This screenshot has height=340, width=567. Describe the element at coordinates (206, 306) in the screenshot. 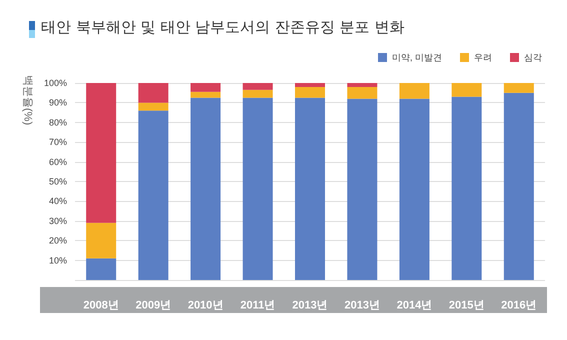

I see `x-tick-label: 2010년` at that location.